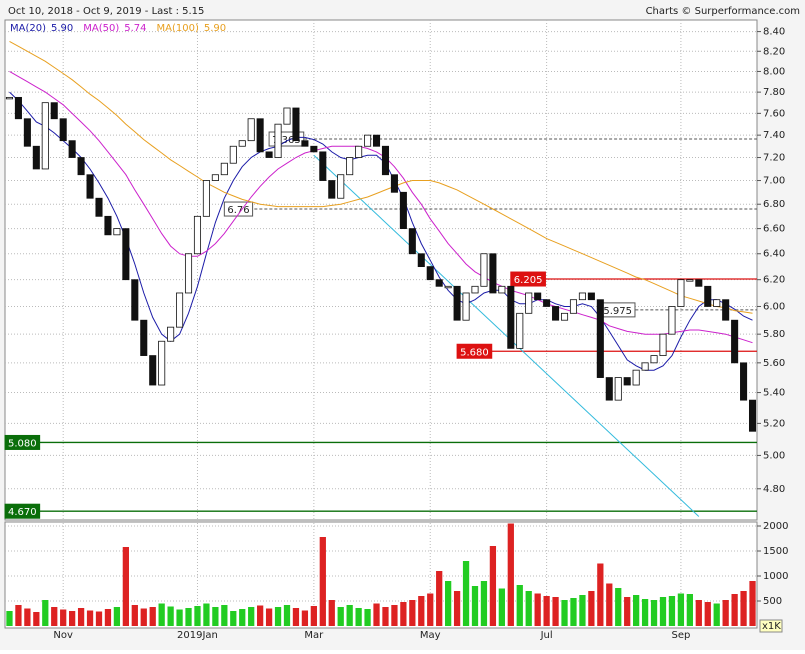  What do you see at coordinates (238, 209) in the screenshot?
I see `level-tag: 6.76` at bounding box center [238, 209].